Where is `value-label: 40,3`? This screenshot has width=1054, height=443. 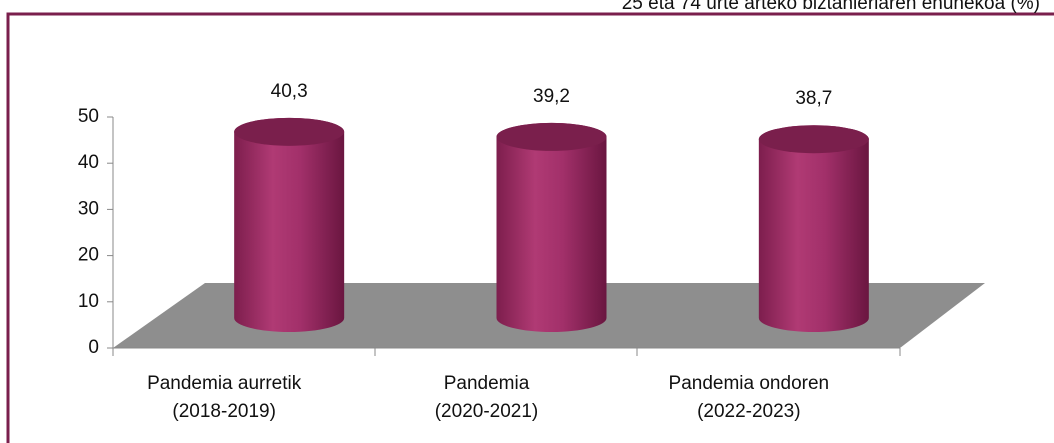
value-label: 40,3 is located at coordinates (289, 91).